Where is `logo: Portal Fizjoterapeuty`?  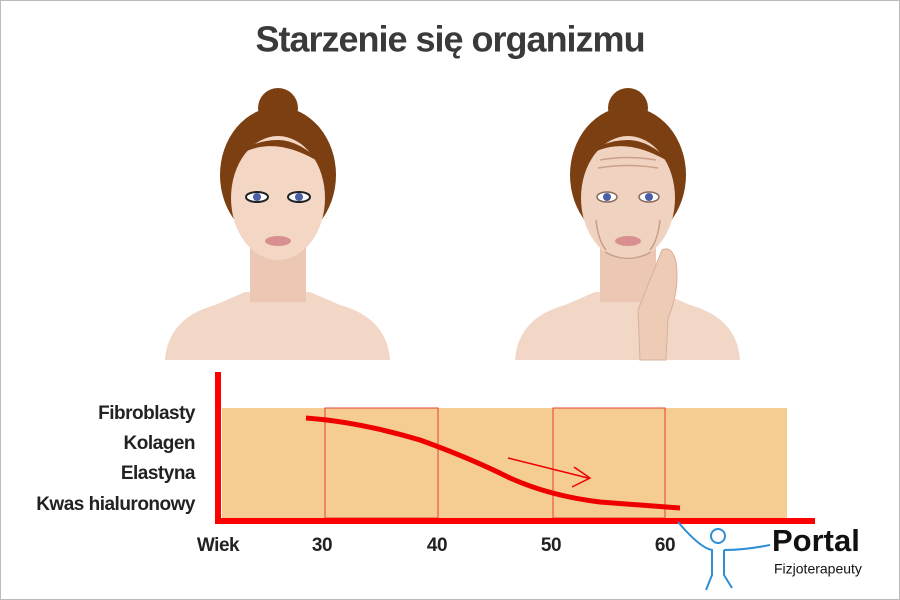
logo: Portal Fizjoterapeuty is located at coordinates (769, 556).